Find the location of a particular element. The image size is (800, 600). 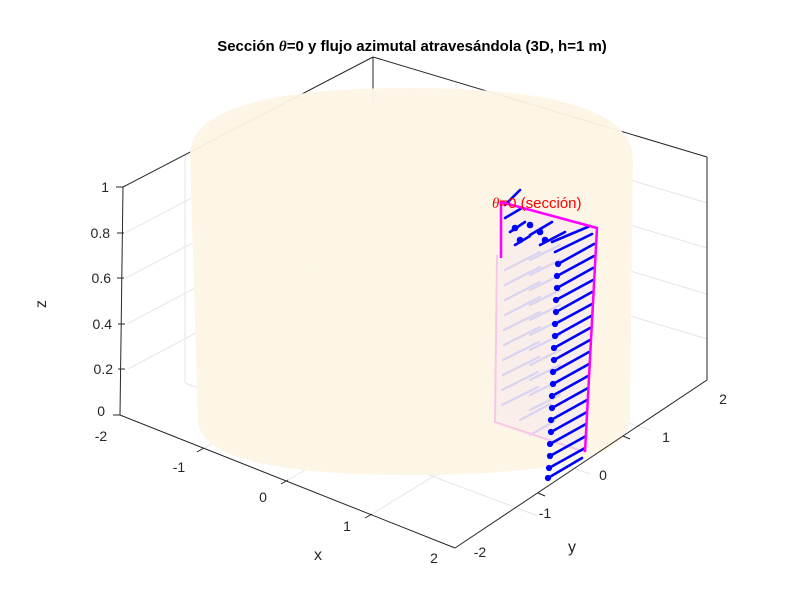

x-axis-label: x is located at coordinates (318, 555).